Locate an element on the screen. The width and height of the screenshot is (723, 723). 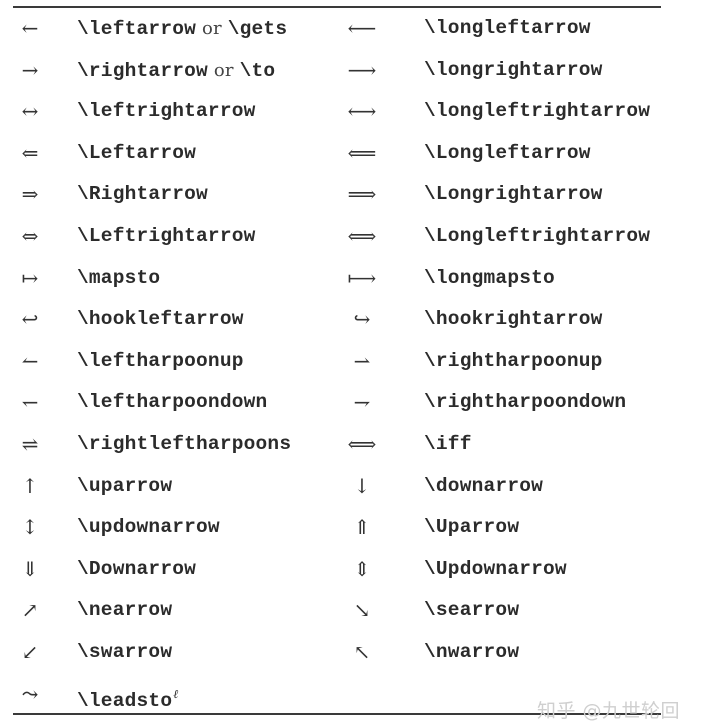
right-command: \Updownarrow is located at coordinates (495, 568).